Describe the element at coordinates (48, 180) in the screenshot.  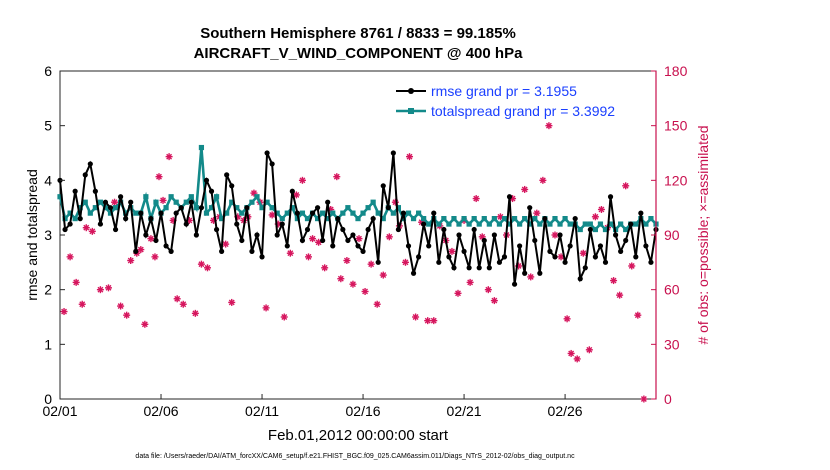
I see `y-left-tick-label-4: 4` at that location.